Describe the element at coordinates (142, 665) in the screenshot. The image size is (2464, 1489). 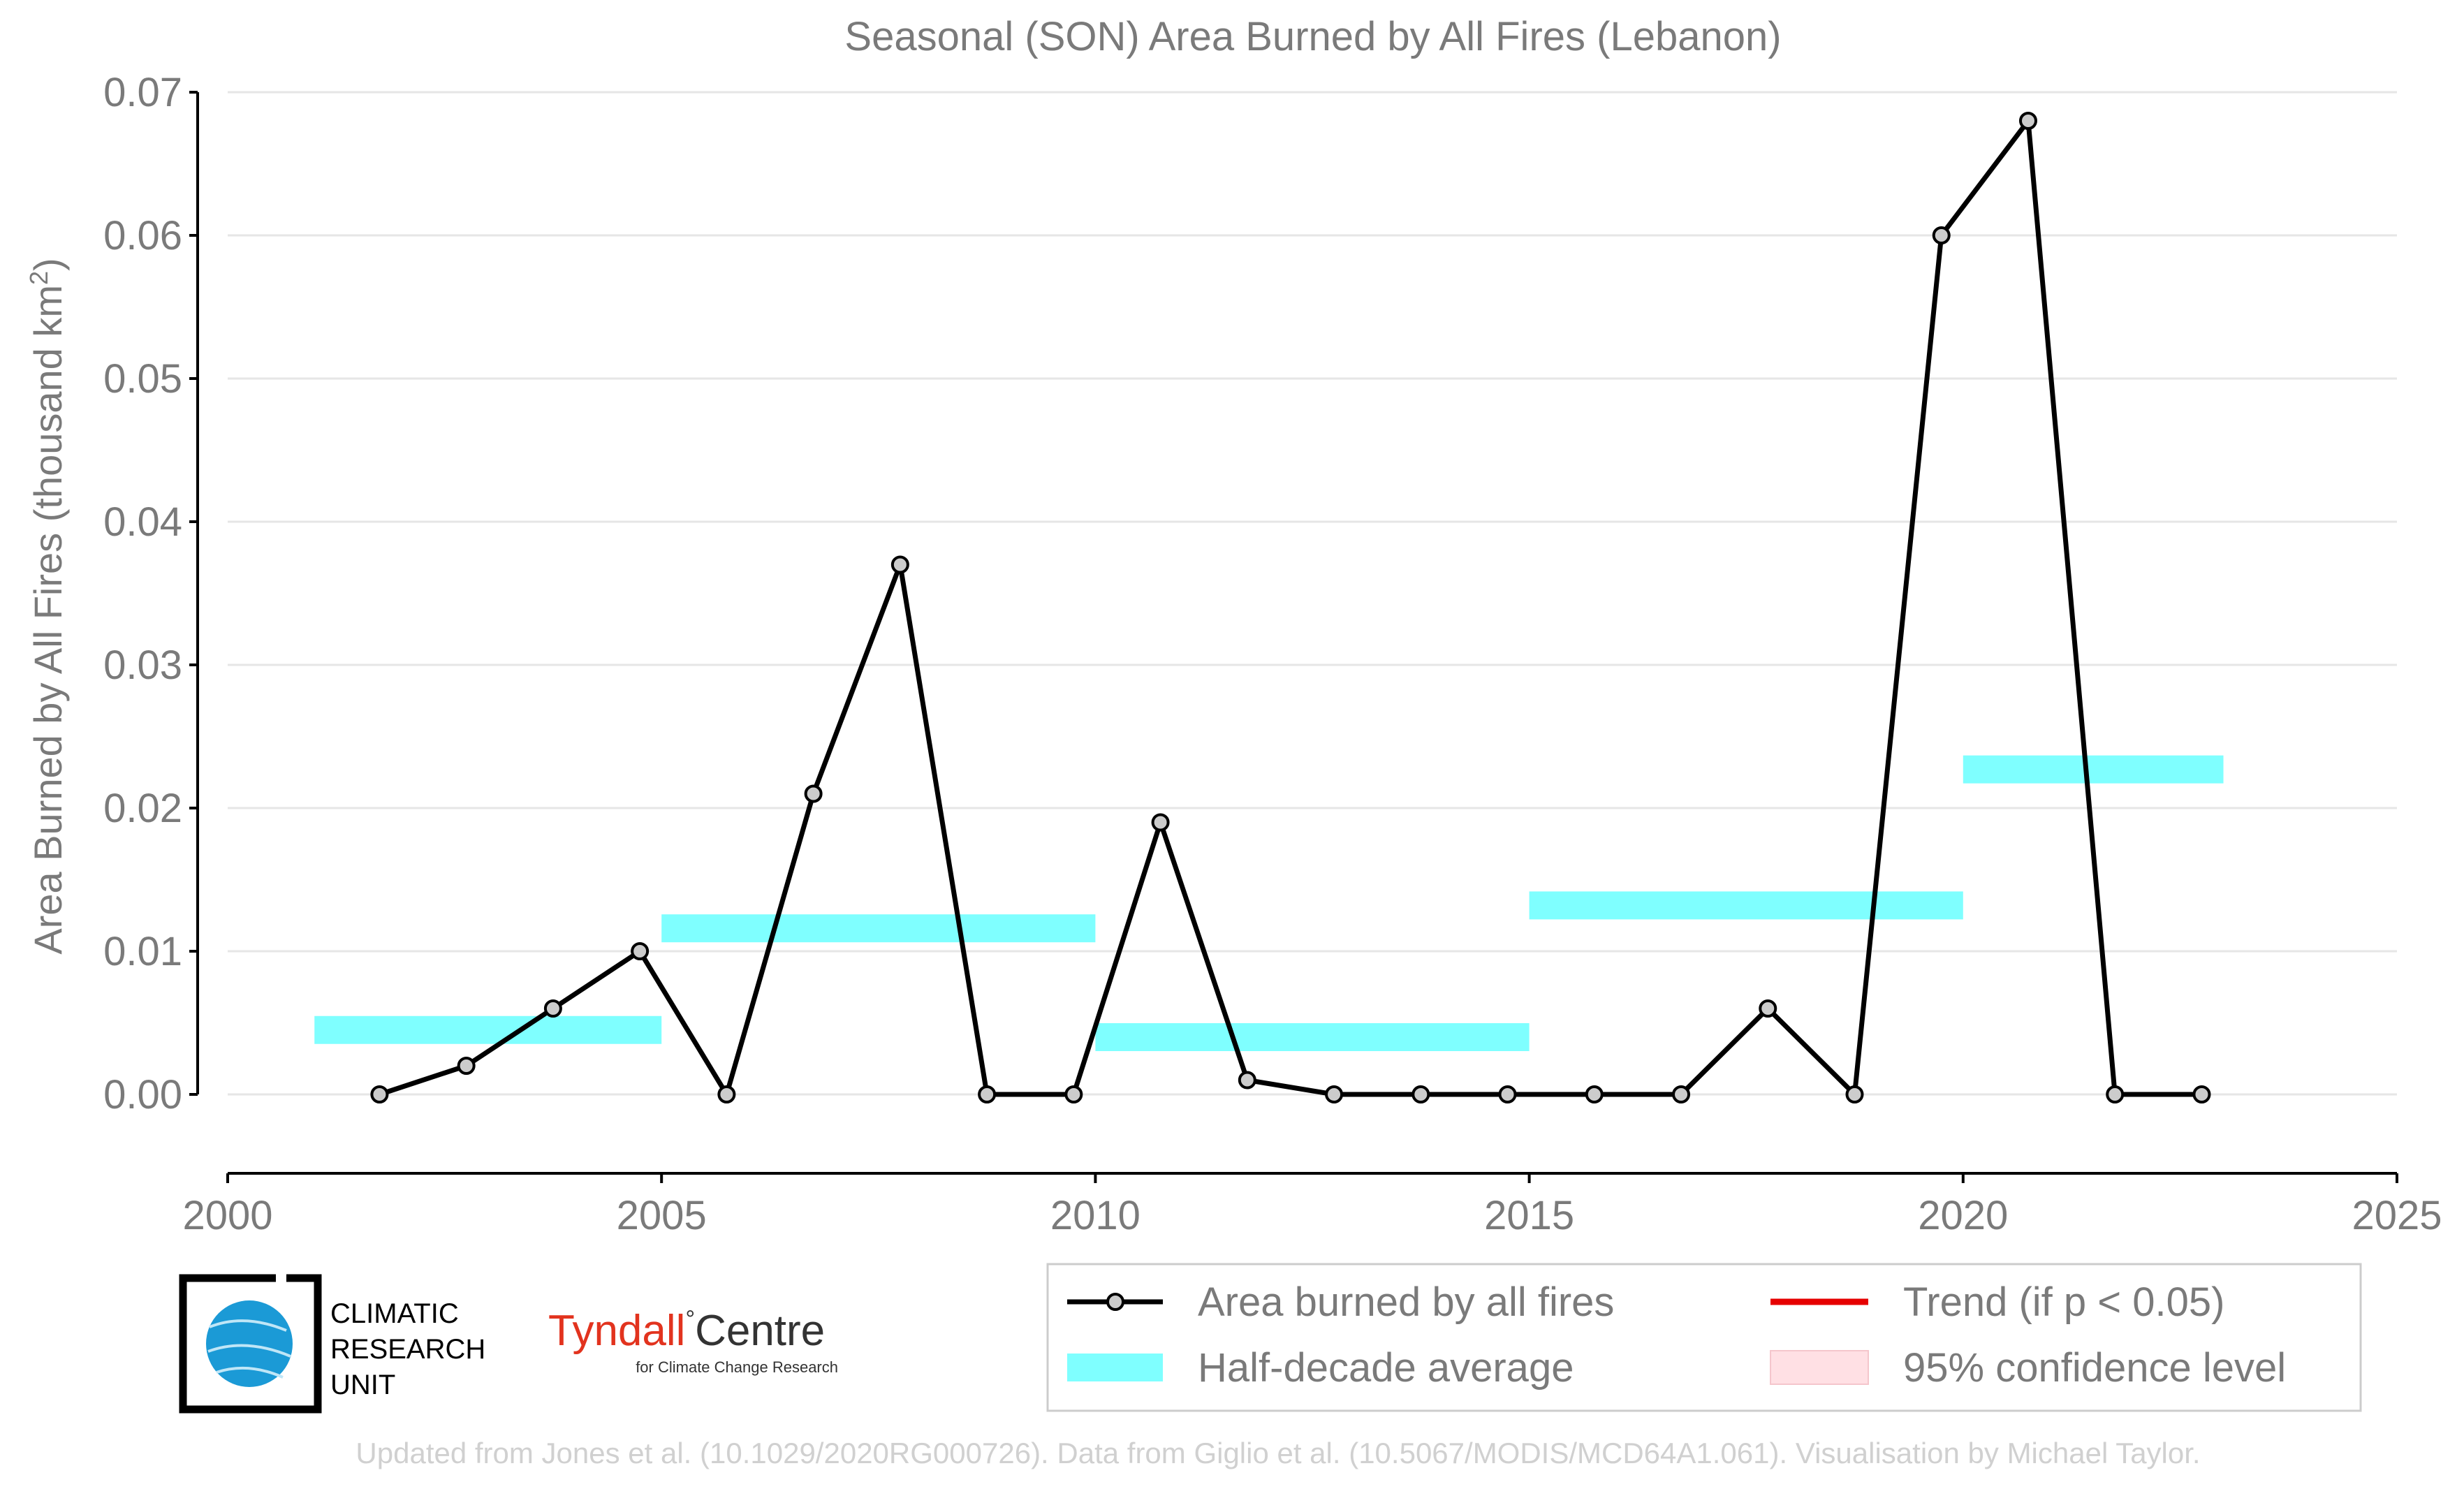
I see `y-tick-label: 0.03` at that location.